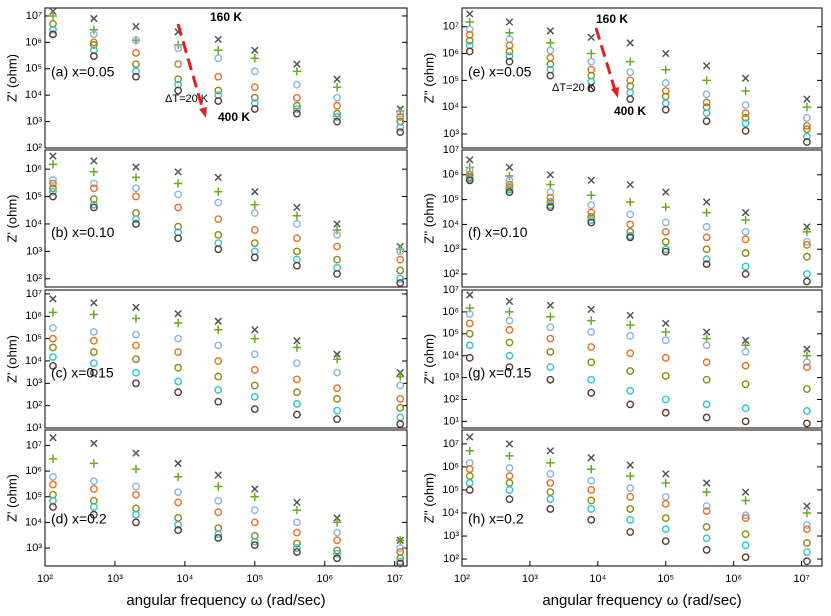  What do you see at coordinates (450, 224) in the screenshot?
I see `y-tick-label: 10⁴` at bounding box center [450, 224].